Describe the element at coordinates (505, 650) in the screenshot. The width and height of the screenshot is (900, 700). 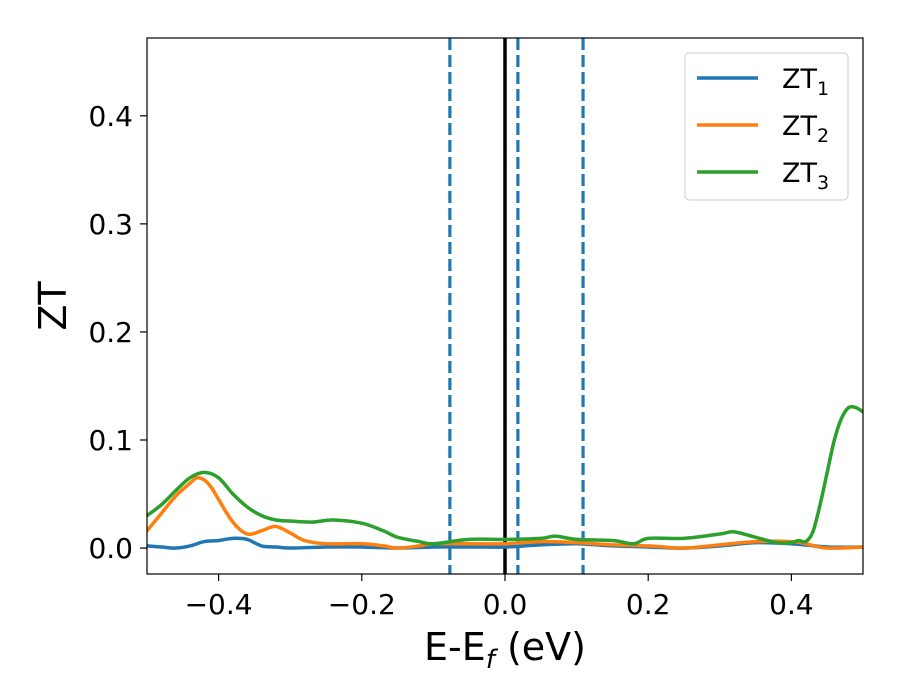
I see `x-axis-label: E-Ef (eV)` at that location.